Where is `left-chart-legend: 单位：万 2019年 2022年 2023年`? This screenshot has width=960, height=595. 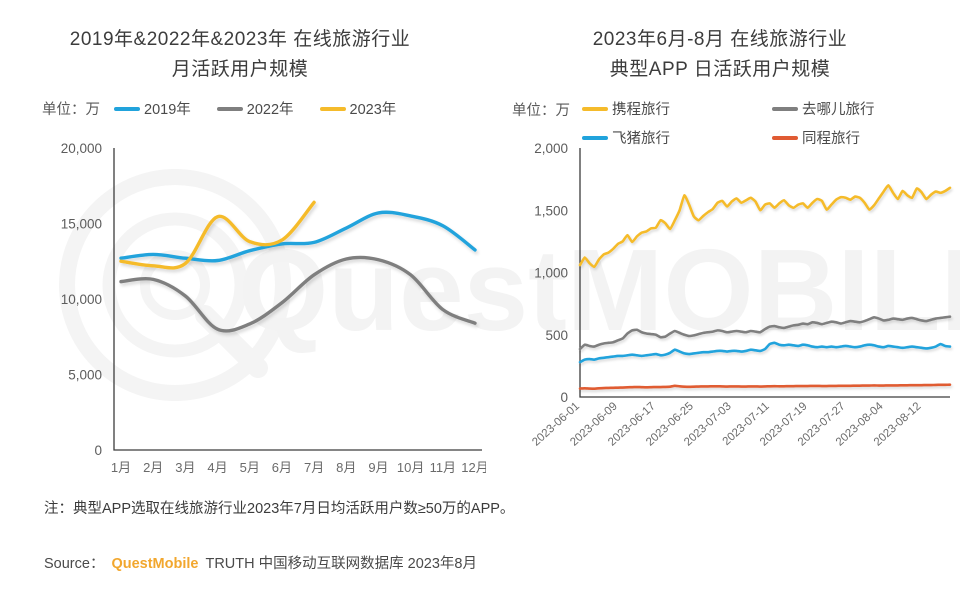
left-chart-legend: 单位：万 2019年 2022年 2023年 is located at coordinates (257, 108).